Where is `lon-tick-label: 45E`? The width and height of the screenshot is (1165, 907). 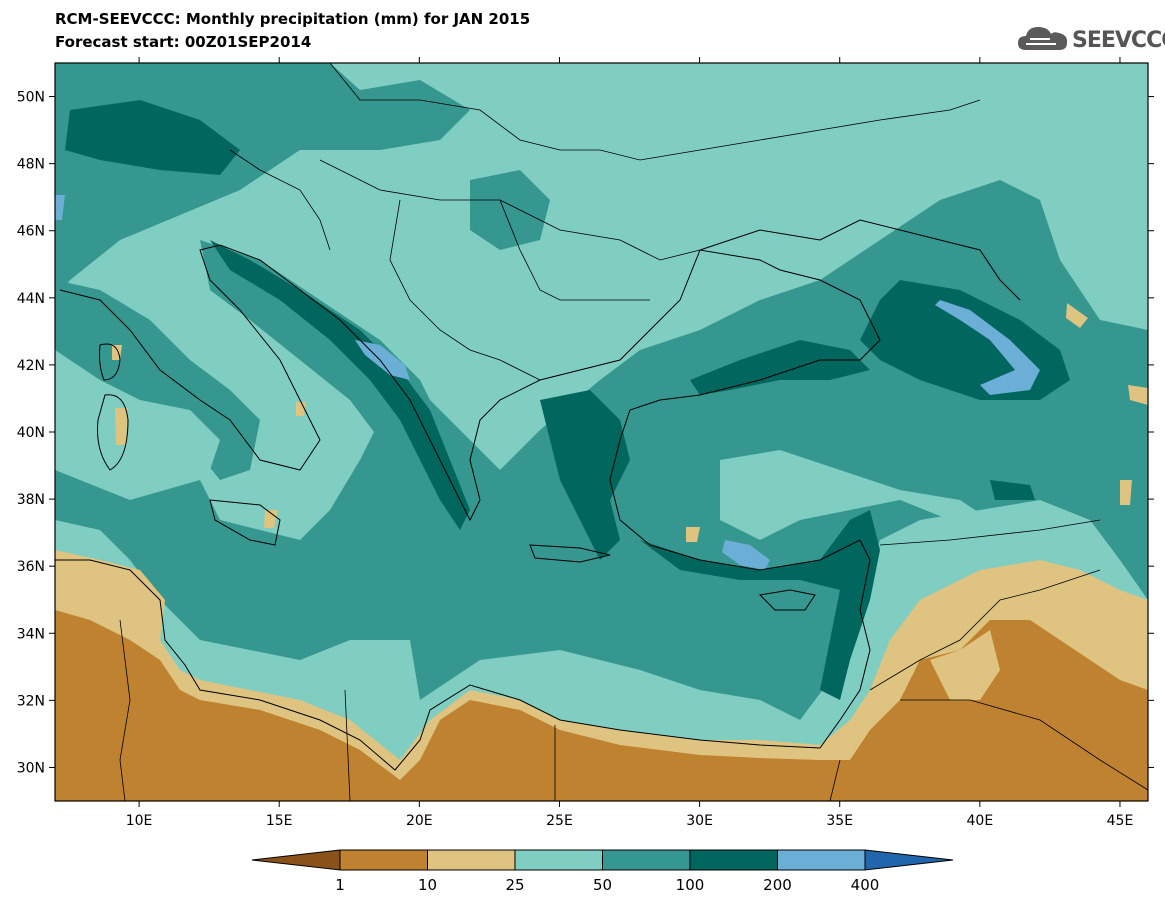
lon-tick-label: 45E is located at coordinates (1120, 821).